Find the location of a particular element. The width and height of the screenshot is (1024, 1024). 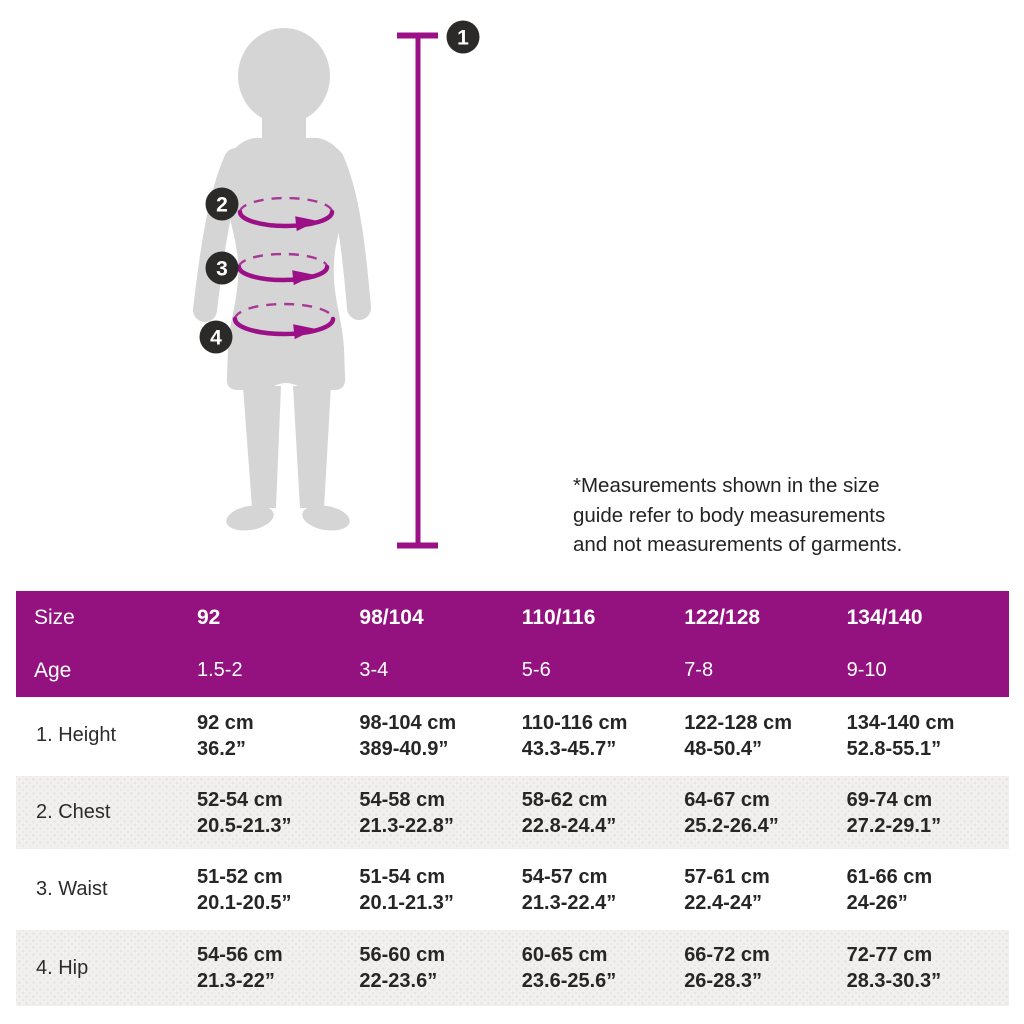

measurement-cell: 54-56 cm 21.3-22” is located at coordinates (240, 968).